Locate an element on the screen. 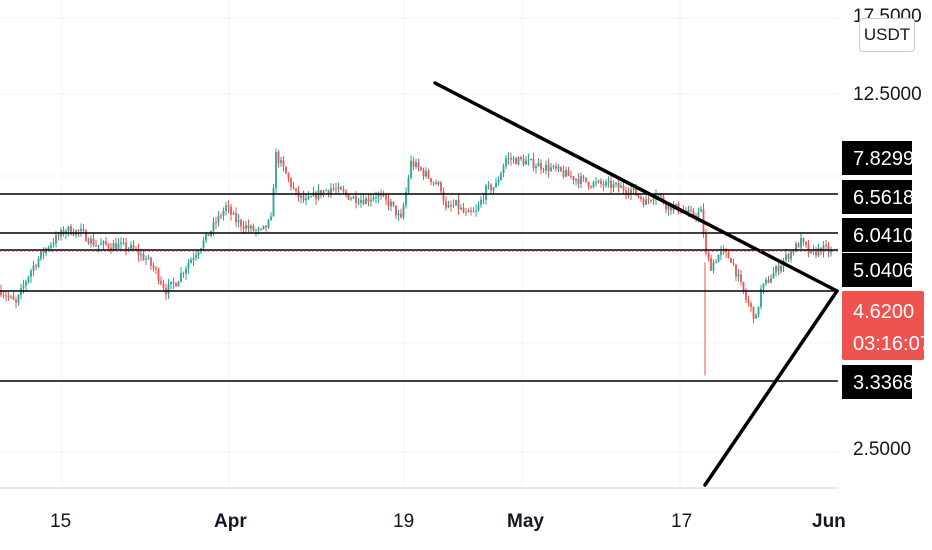  y-tick-12-5: 12.5000 is located at coordinates (887, 94).